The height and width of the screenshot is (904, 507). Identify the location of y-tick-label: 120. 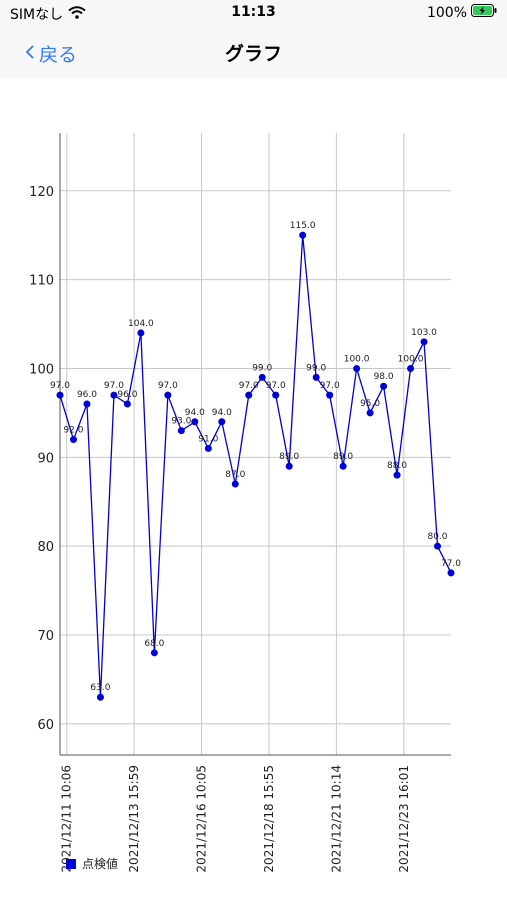
(41, 192).